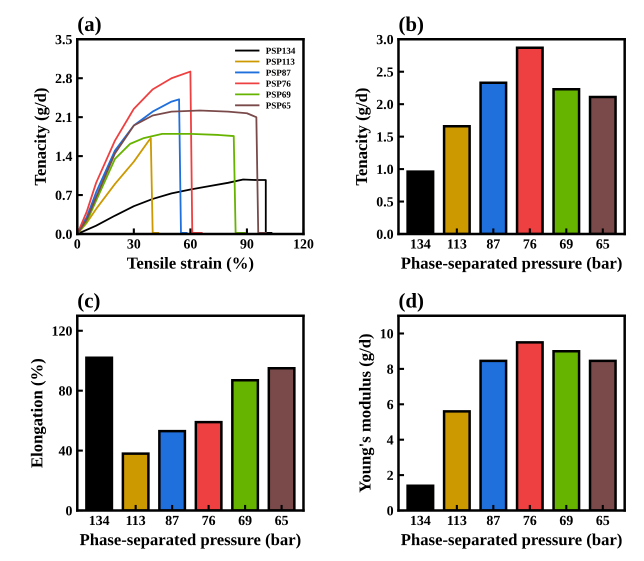 This screenshot has width=644, height=561. I want to click on legend-label: PSP69, so click(278, 95).